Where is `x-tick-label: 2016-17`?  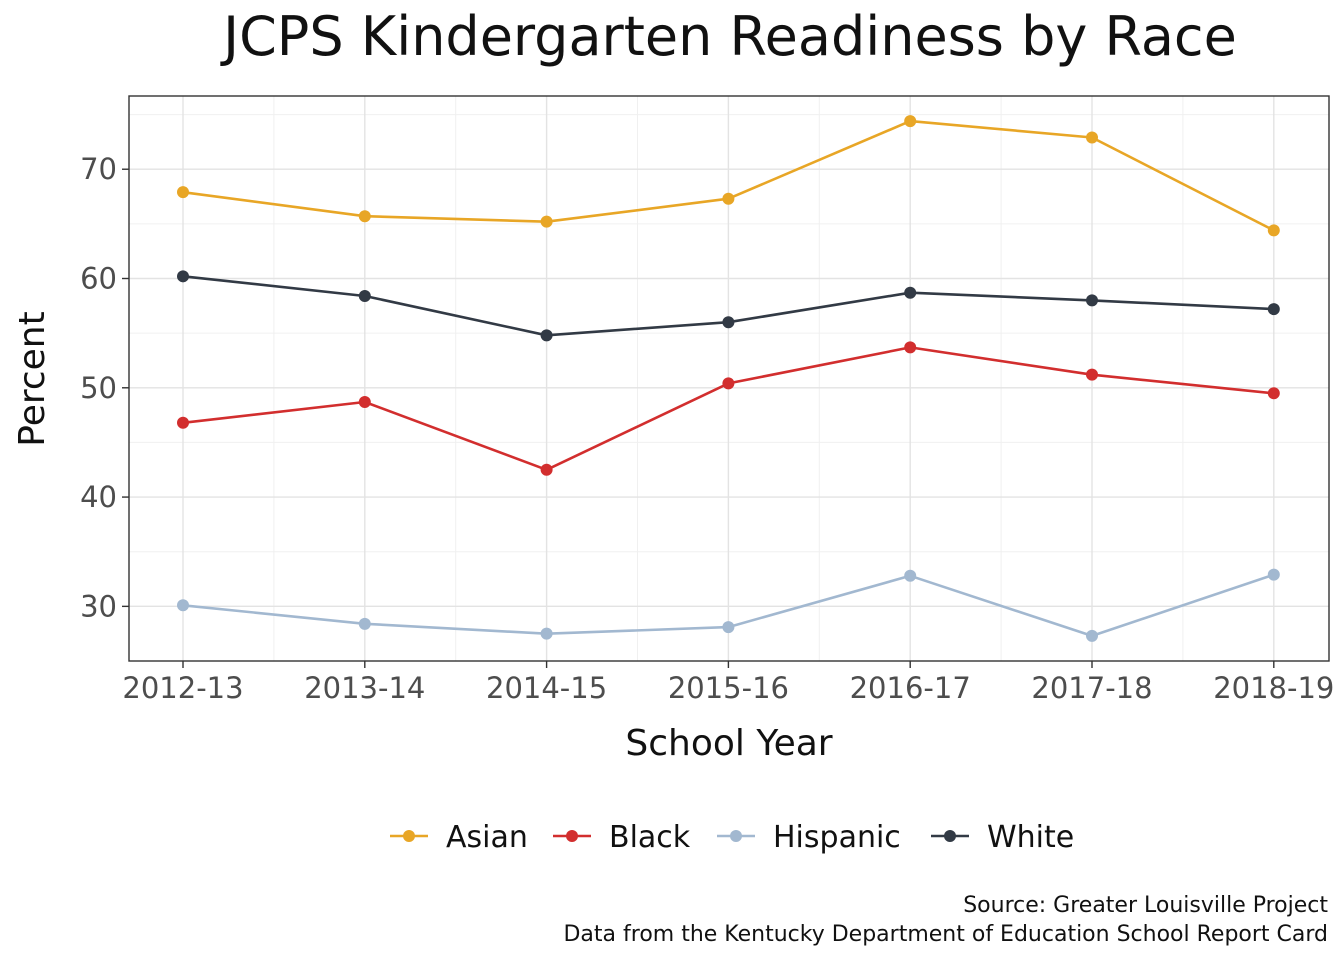
x-tick-label: 2016-17 is located at coordinates (910, 688).